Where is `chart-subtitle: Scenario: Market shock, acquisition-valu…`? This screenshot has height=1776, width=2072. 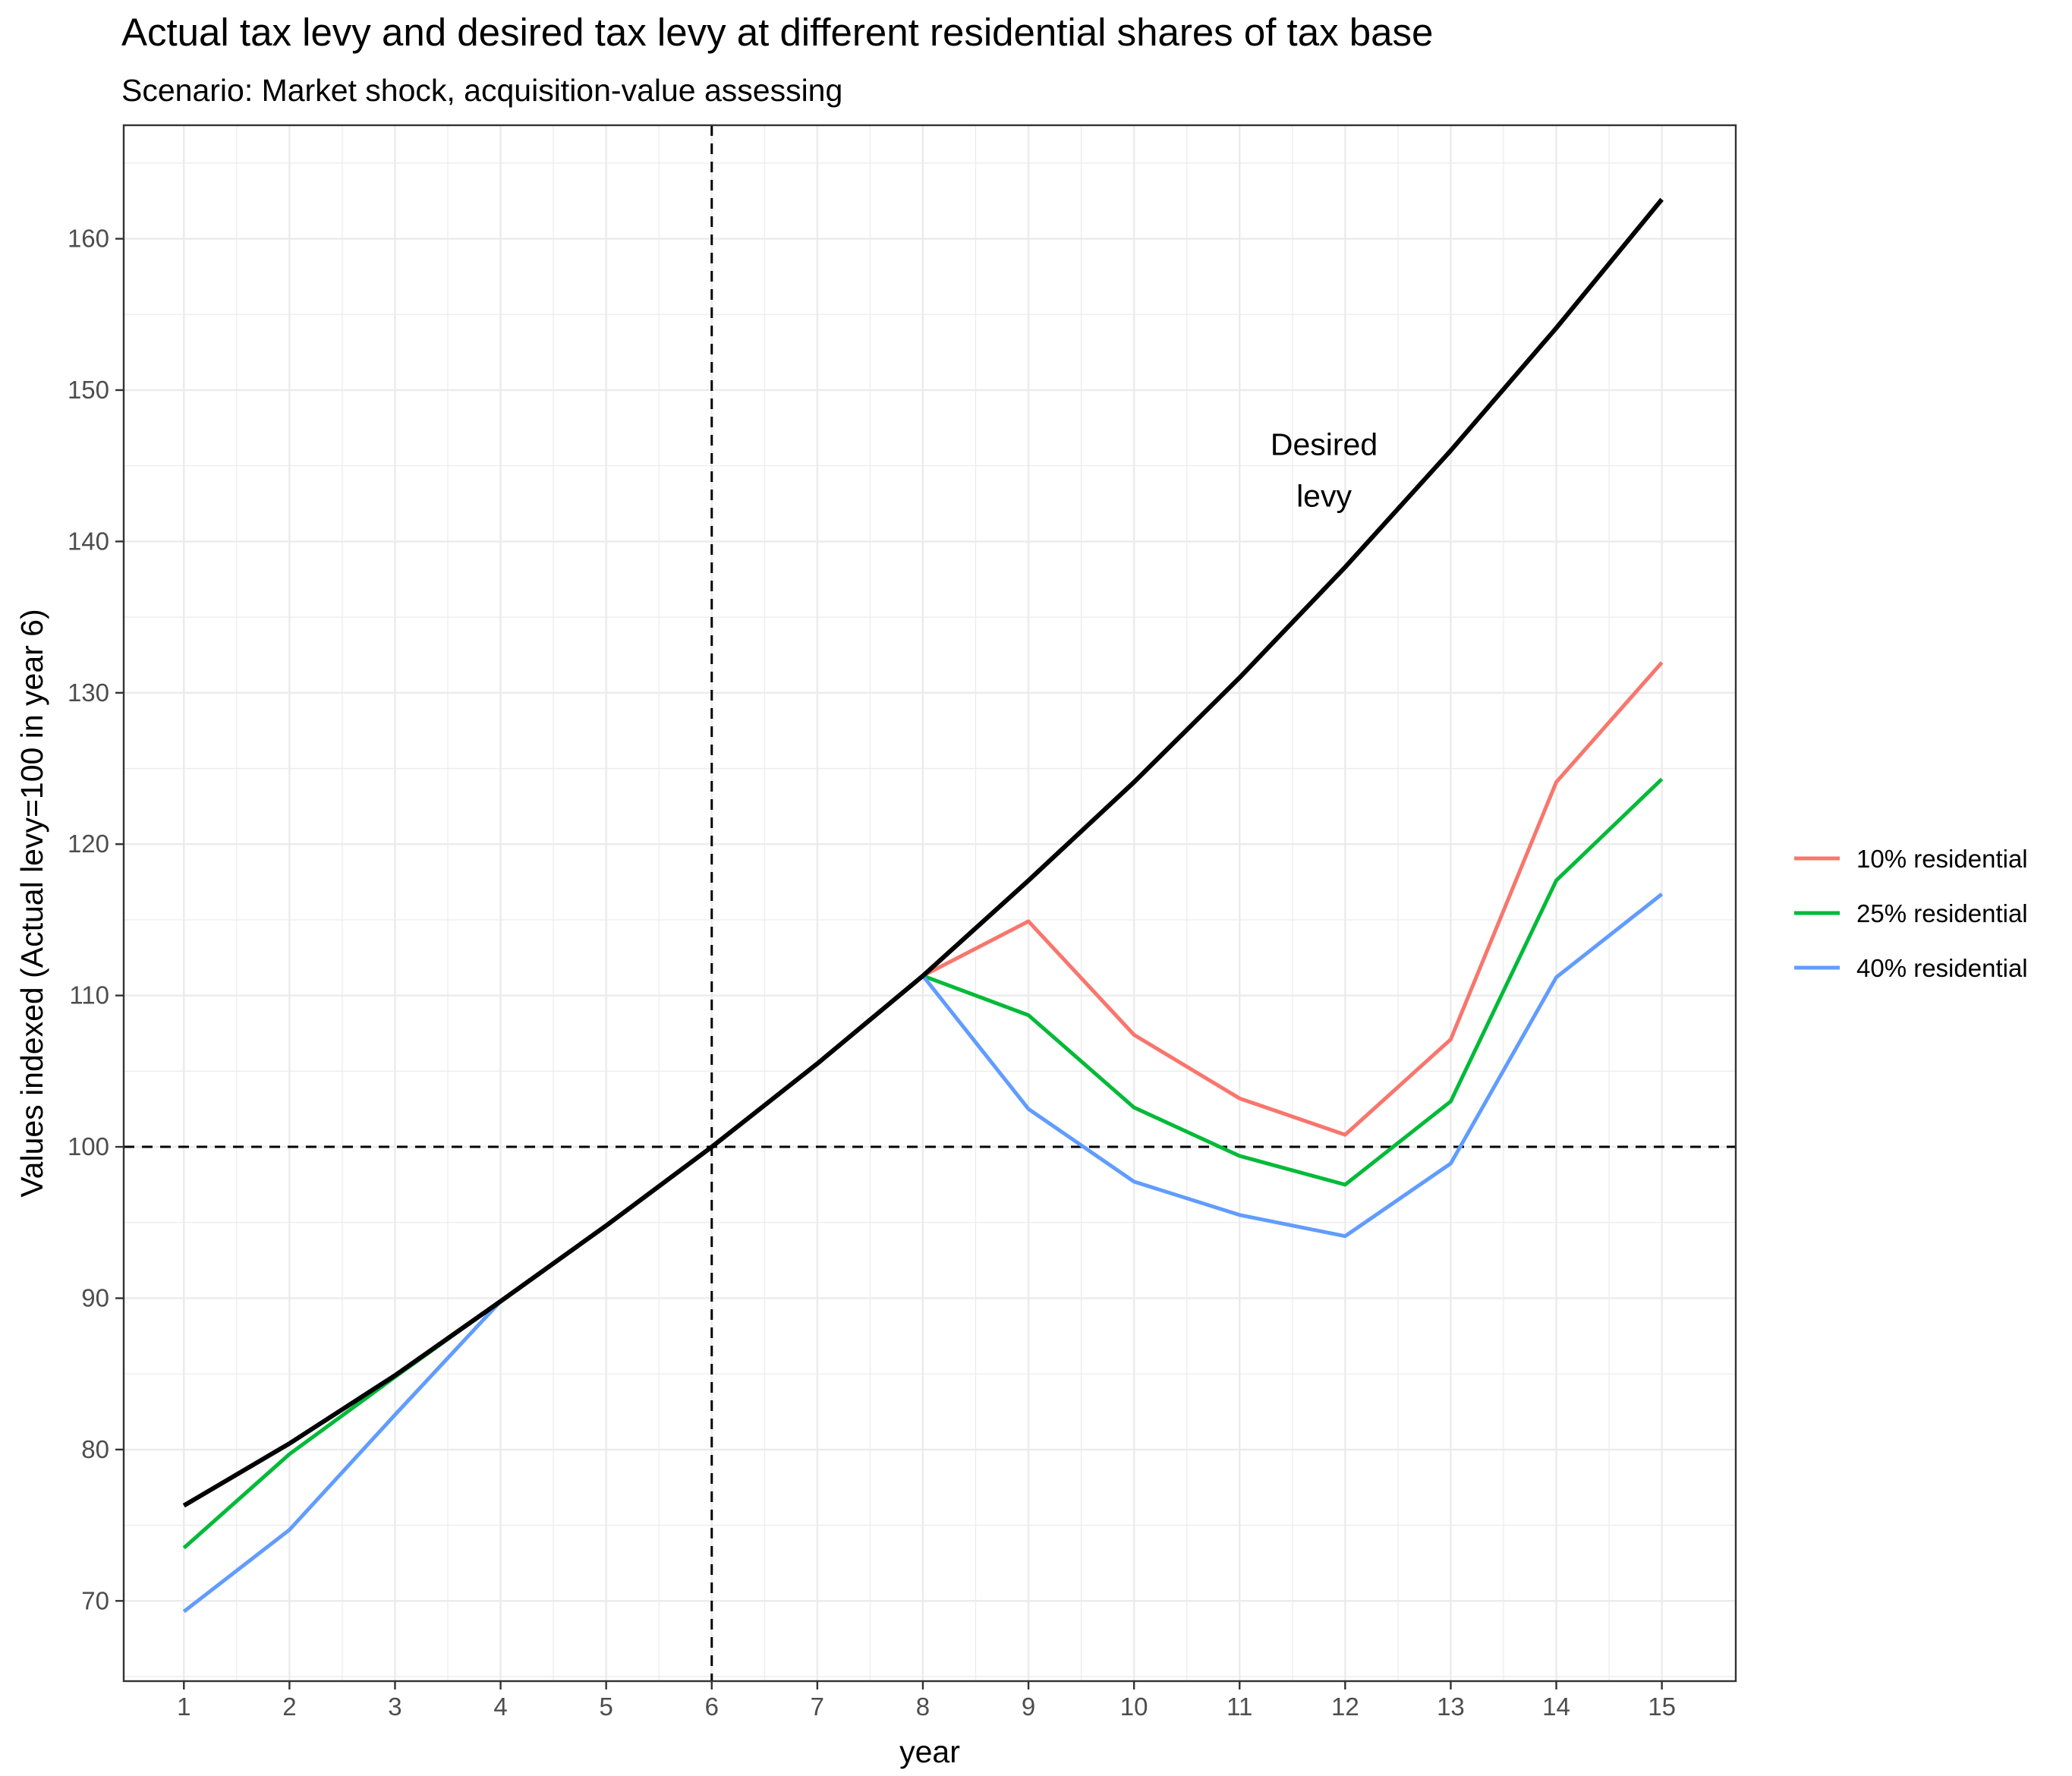
chart-subtitle: Scenario: Market shock, acquisition-valu… is located at coordinates (481, 90).